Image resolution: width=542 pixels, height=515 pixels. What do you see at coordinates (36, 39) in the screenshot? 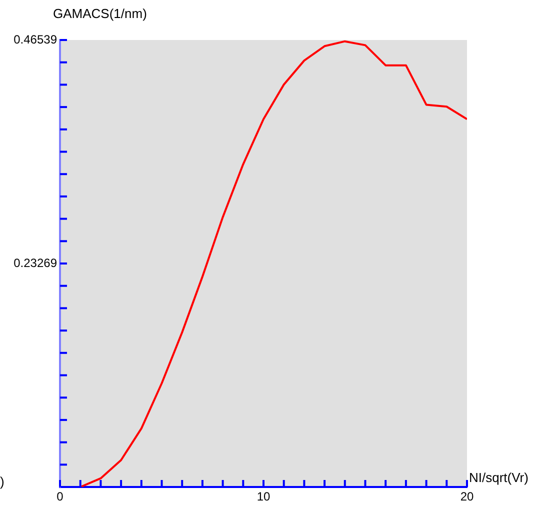
I see `y-tick-label: 0.46539` at bounding box center [36, 39].